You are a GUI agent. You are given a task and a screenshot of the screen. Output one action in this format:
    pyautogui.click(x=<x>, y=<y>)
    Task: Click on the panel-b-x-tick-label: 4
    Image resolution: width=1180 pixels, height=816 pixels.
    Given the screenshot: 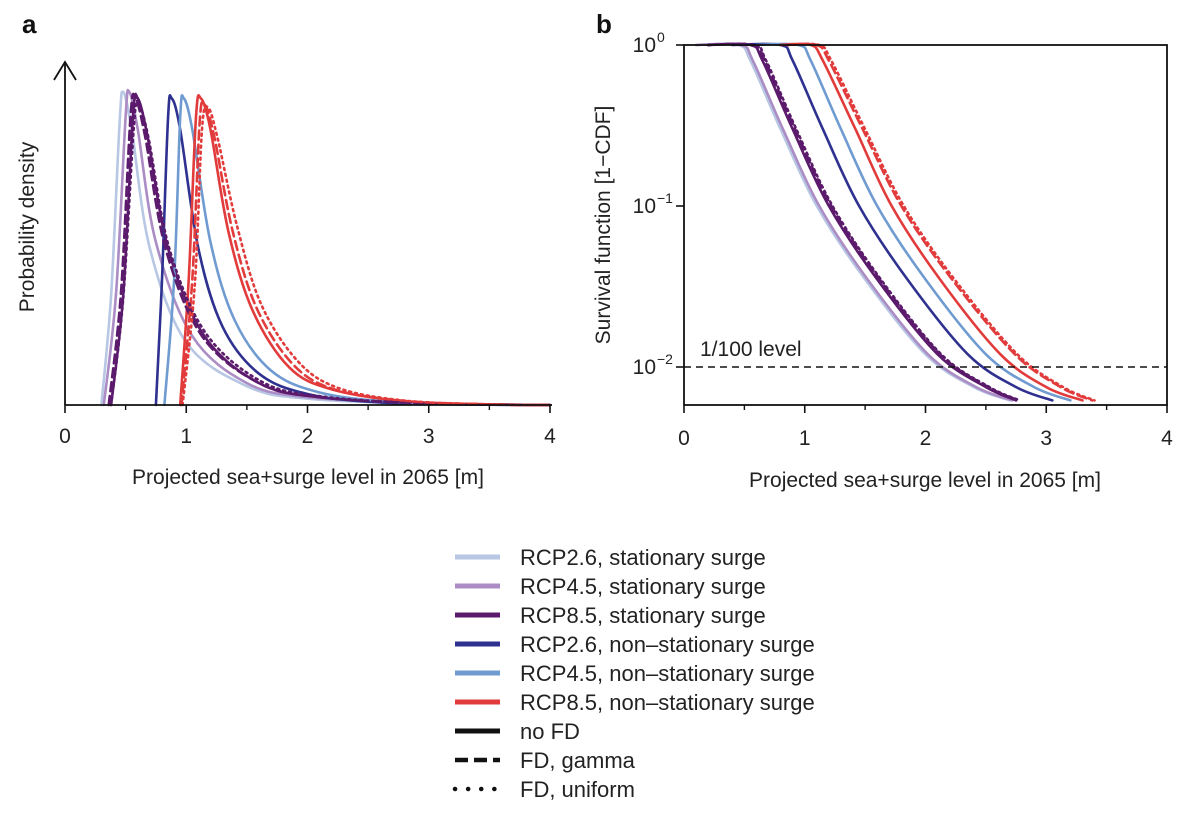 What is the action you would take?
    pyautogui.click(x=1167, y=438)
    